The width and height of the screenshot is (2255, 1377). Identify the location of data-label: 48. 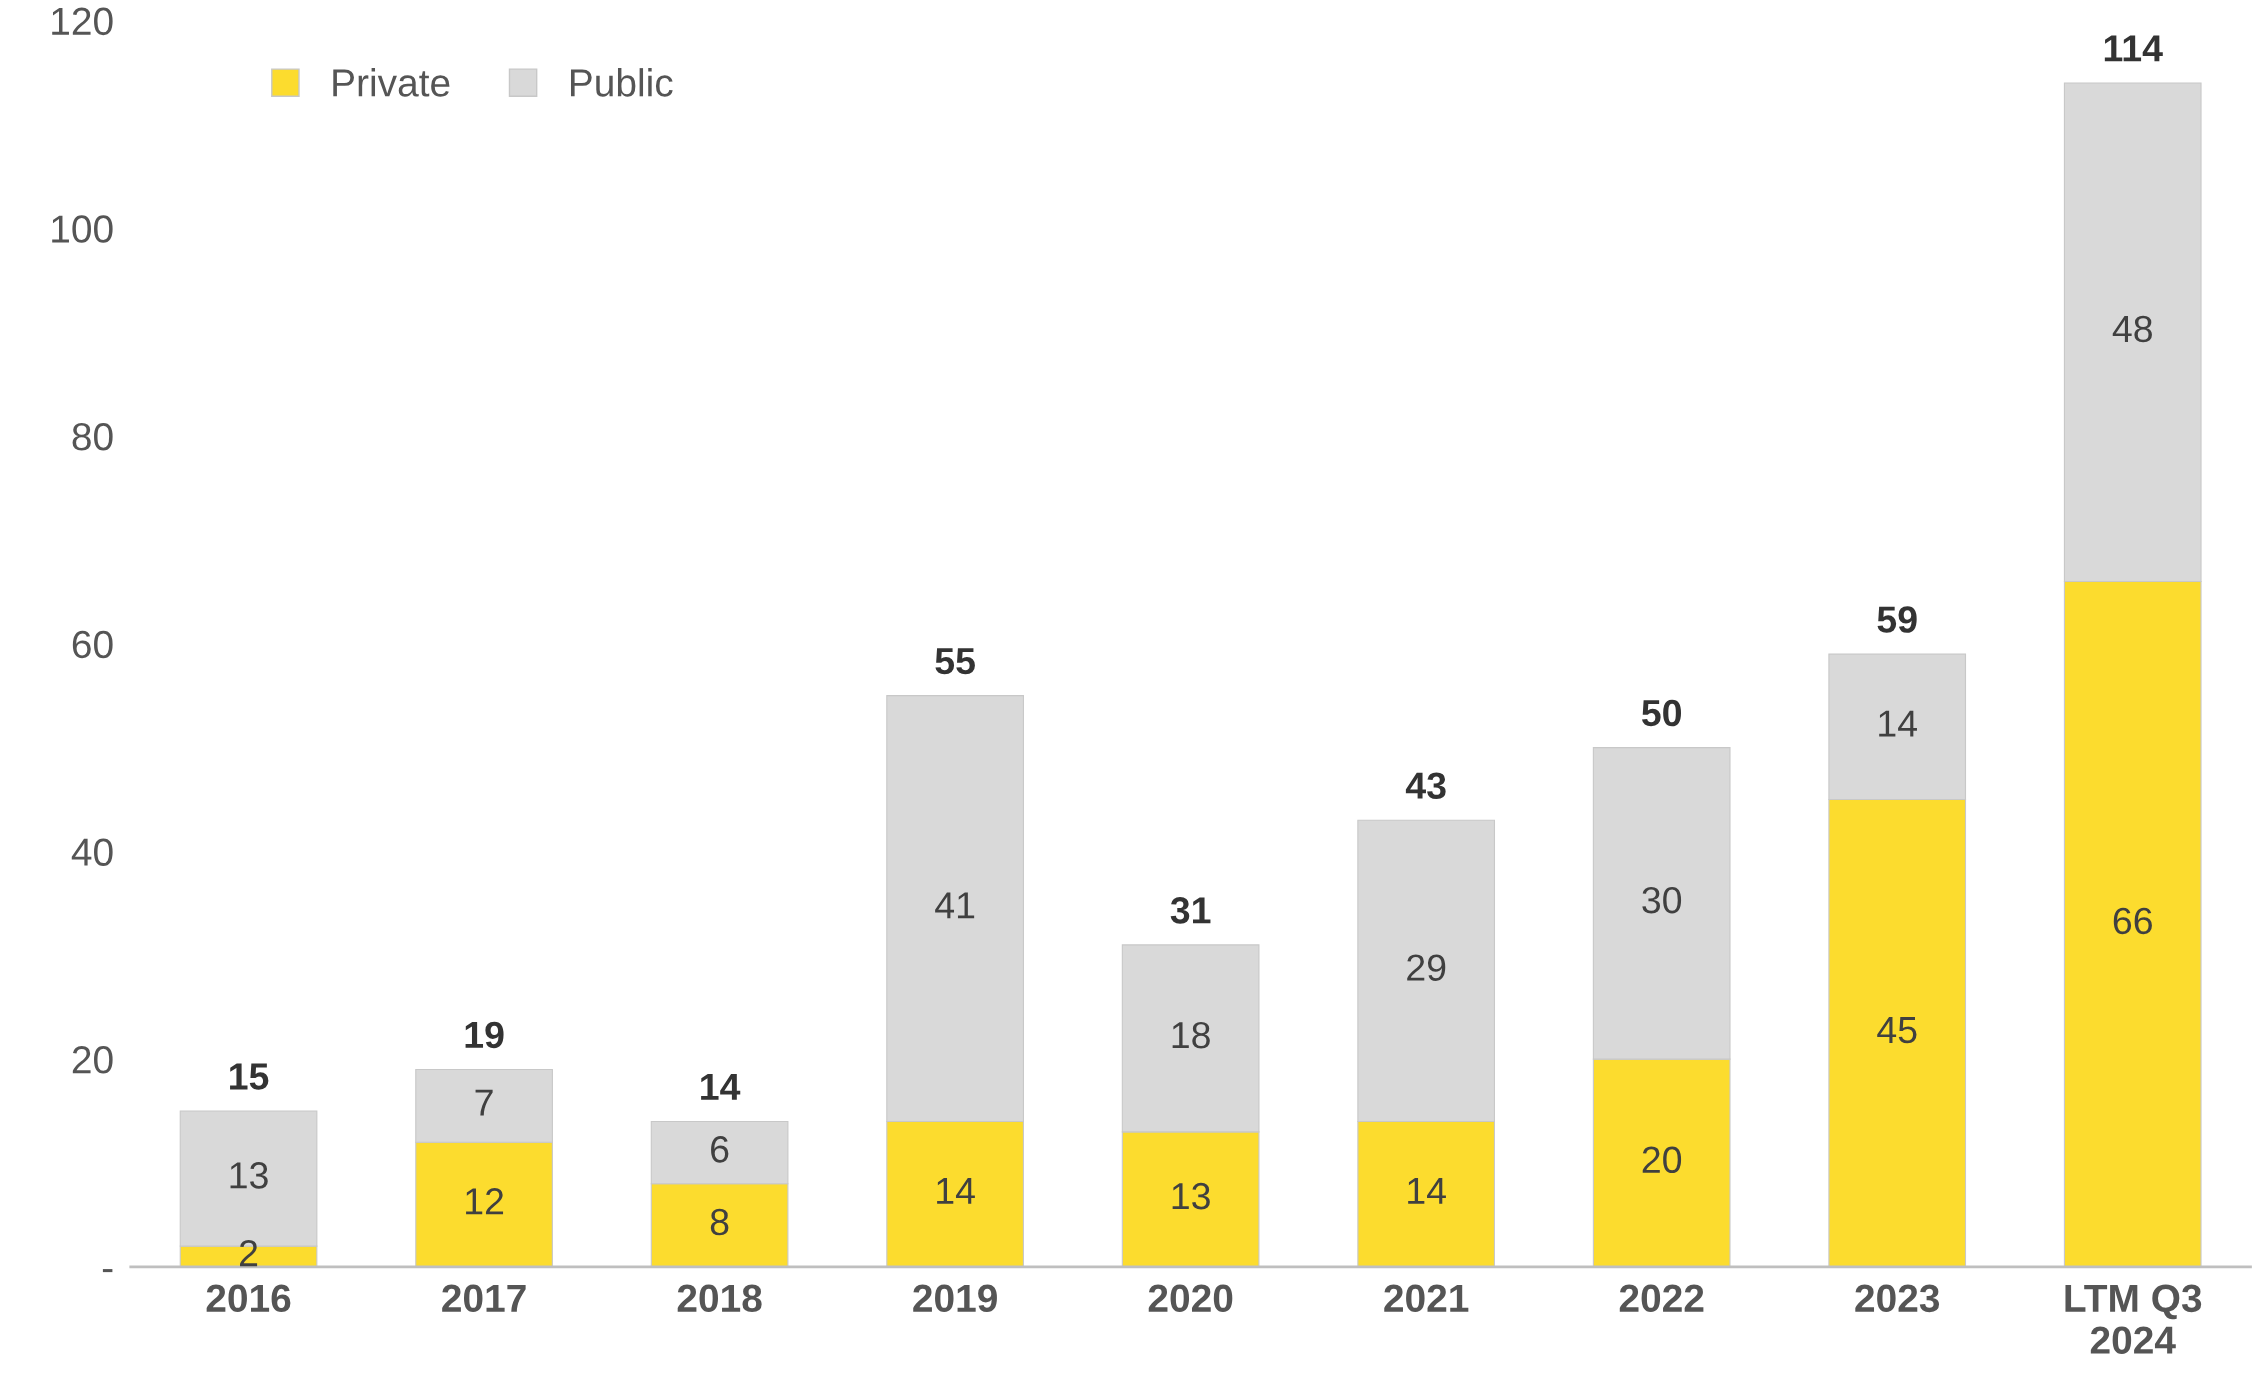
(2132, 329).